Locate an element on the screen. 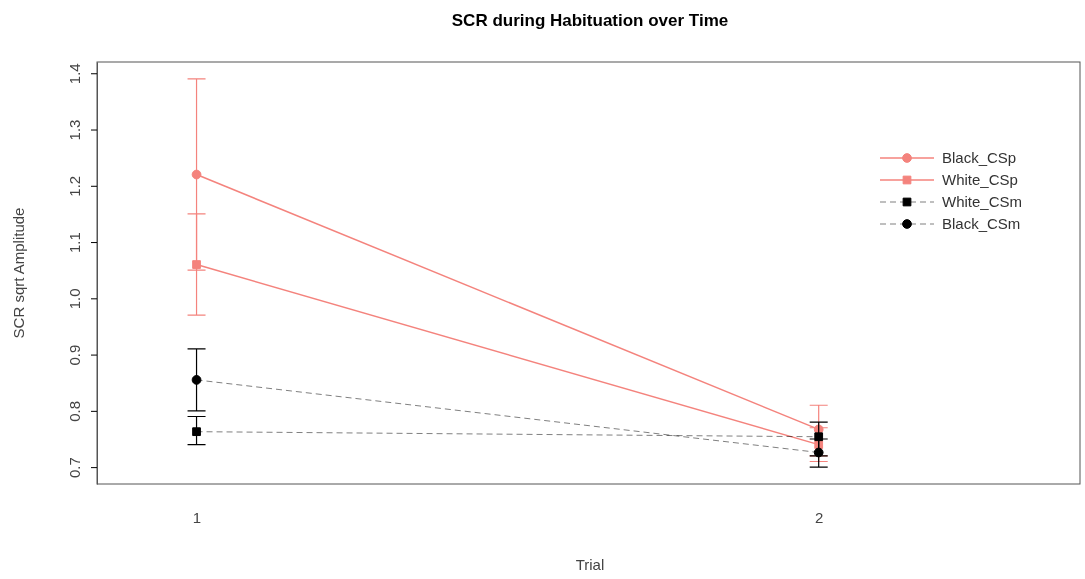 Image resolution: width=1085 pixels, height=579 pixels. y-tick-label: 1.4 is located at coordinates (75, 74).